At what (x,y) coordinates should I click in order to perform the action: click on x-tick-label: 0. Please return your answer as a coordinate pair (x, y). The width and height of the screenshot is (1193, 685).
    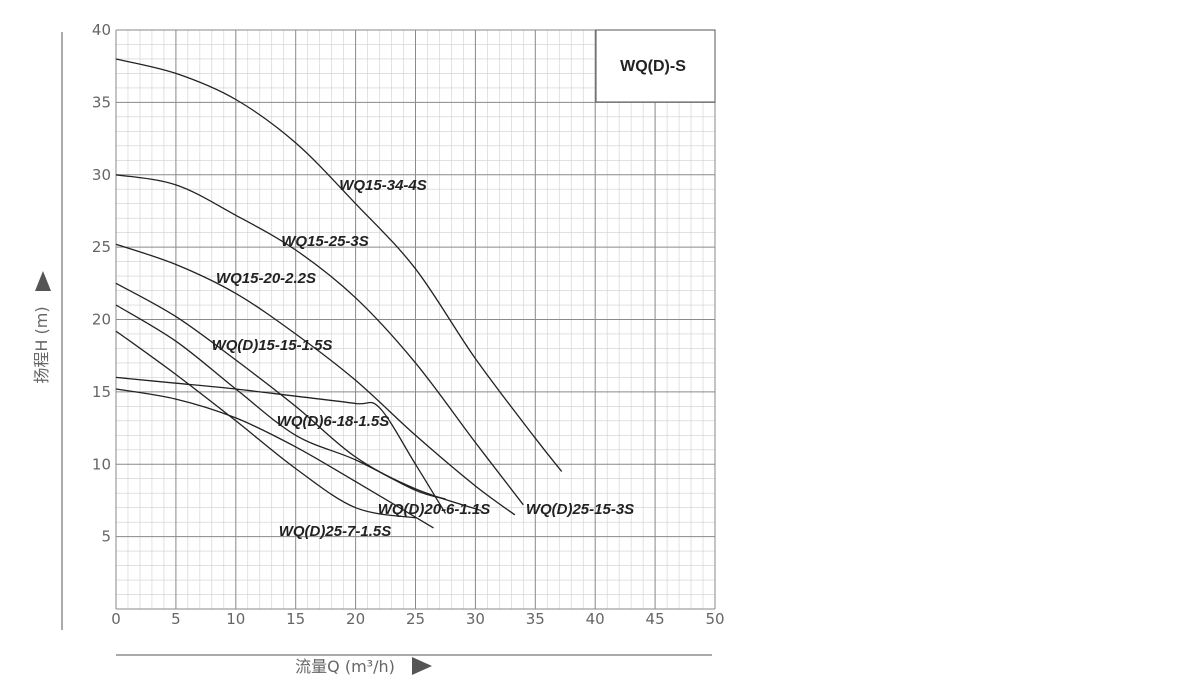
    Looking at the image, I should click on (116, 619).